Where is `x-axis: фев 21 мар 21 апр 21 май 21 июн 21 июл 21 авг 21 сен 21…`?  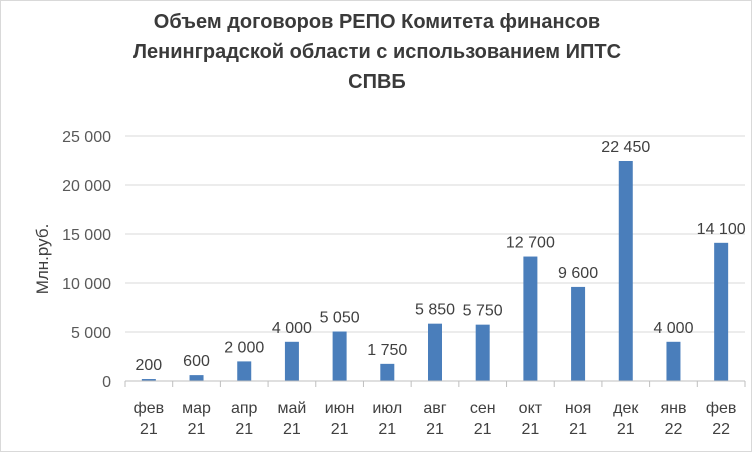
x-axis: фев 21 мар 21 апр 21 май 21 июн 21 июл 21 авг 21 сен 21… is located at coordinates (435, 409).